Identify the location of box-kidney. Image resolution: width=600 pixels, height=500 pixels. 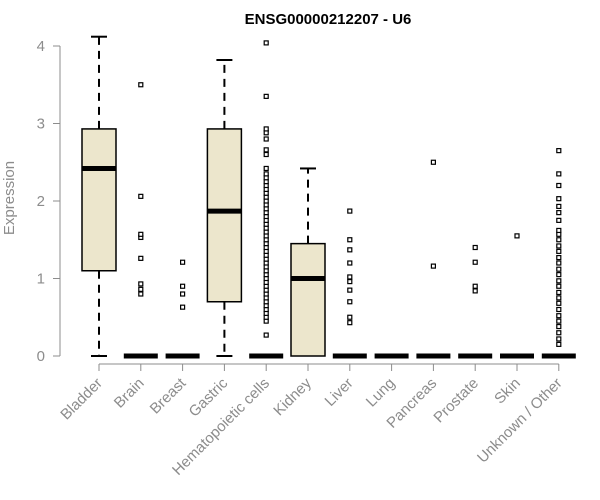
(308, 262).